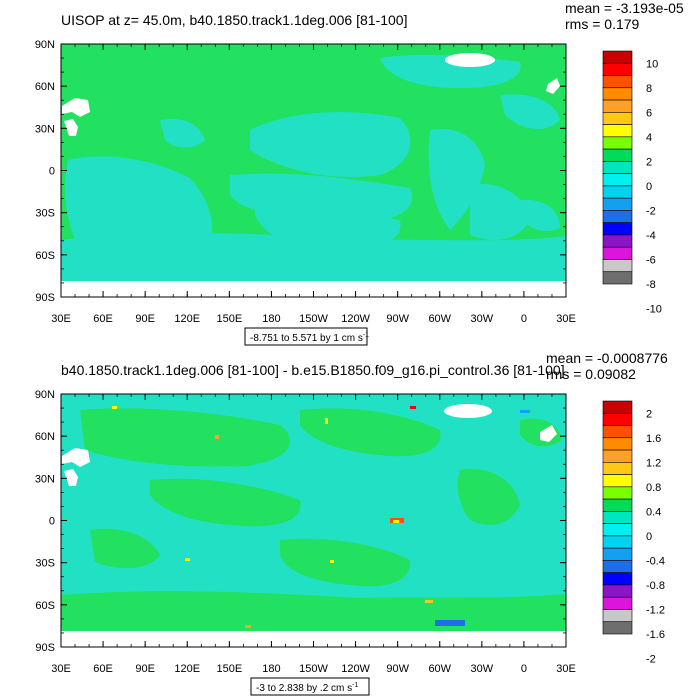 The height and width of the screenshot is (700, 700). What do you see at coordinates (103, 319) in the screenshot?
I see `panel-1-lon-label: 60E` at bounding box center [103, 319].